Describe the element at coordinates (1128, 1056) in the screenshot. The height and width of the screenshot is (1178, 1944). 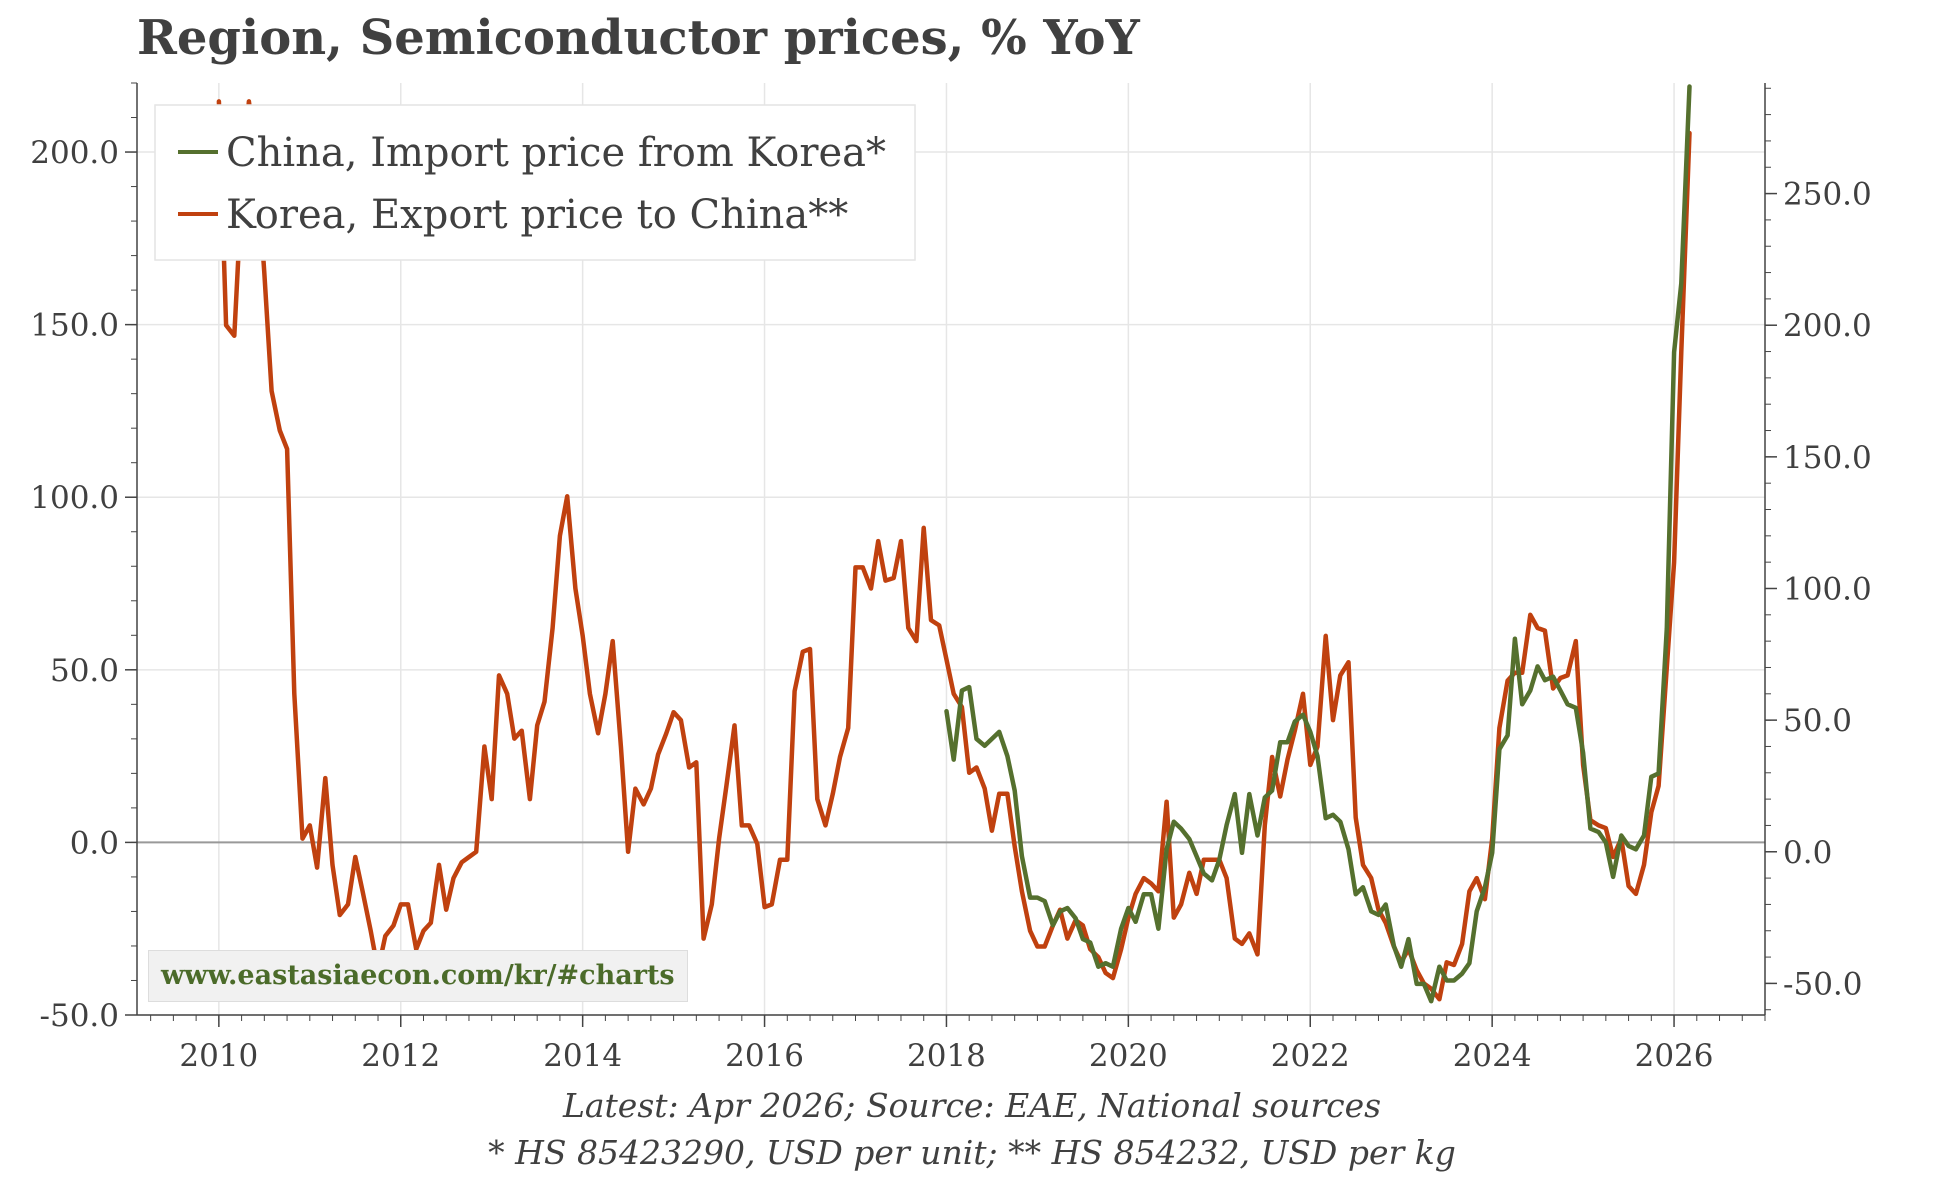
I see `x-tick-label: 2020` at that location.